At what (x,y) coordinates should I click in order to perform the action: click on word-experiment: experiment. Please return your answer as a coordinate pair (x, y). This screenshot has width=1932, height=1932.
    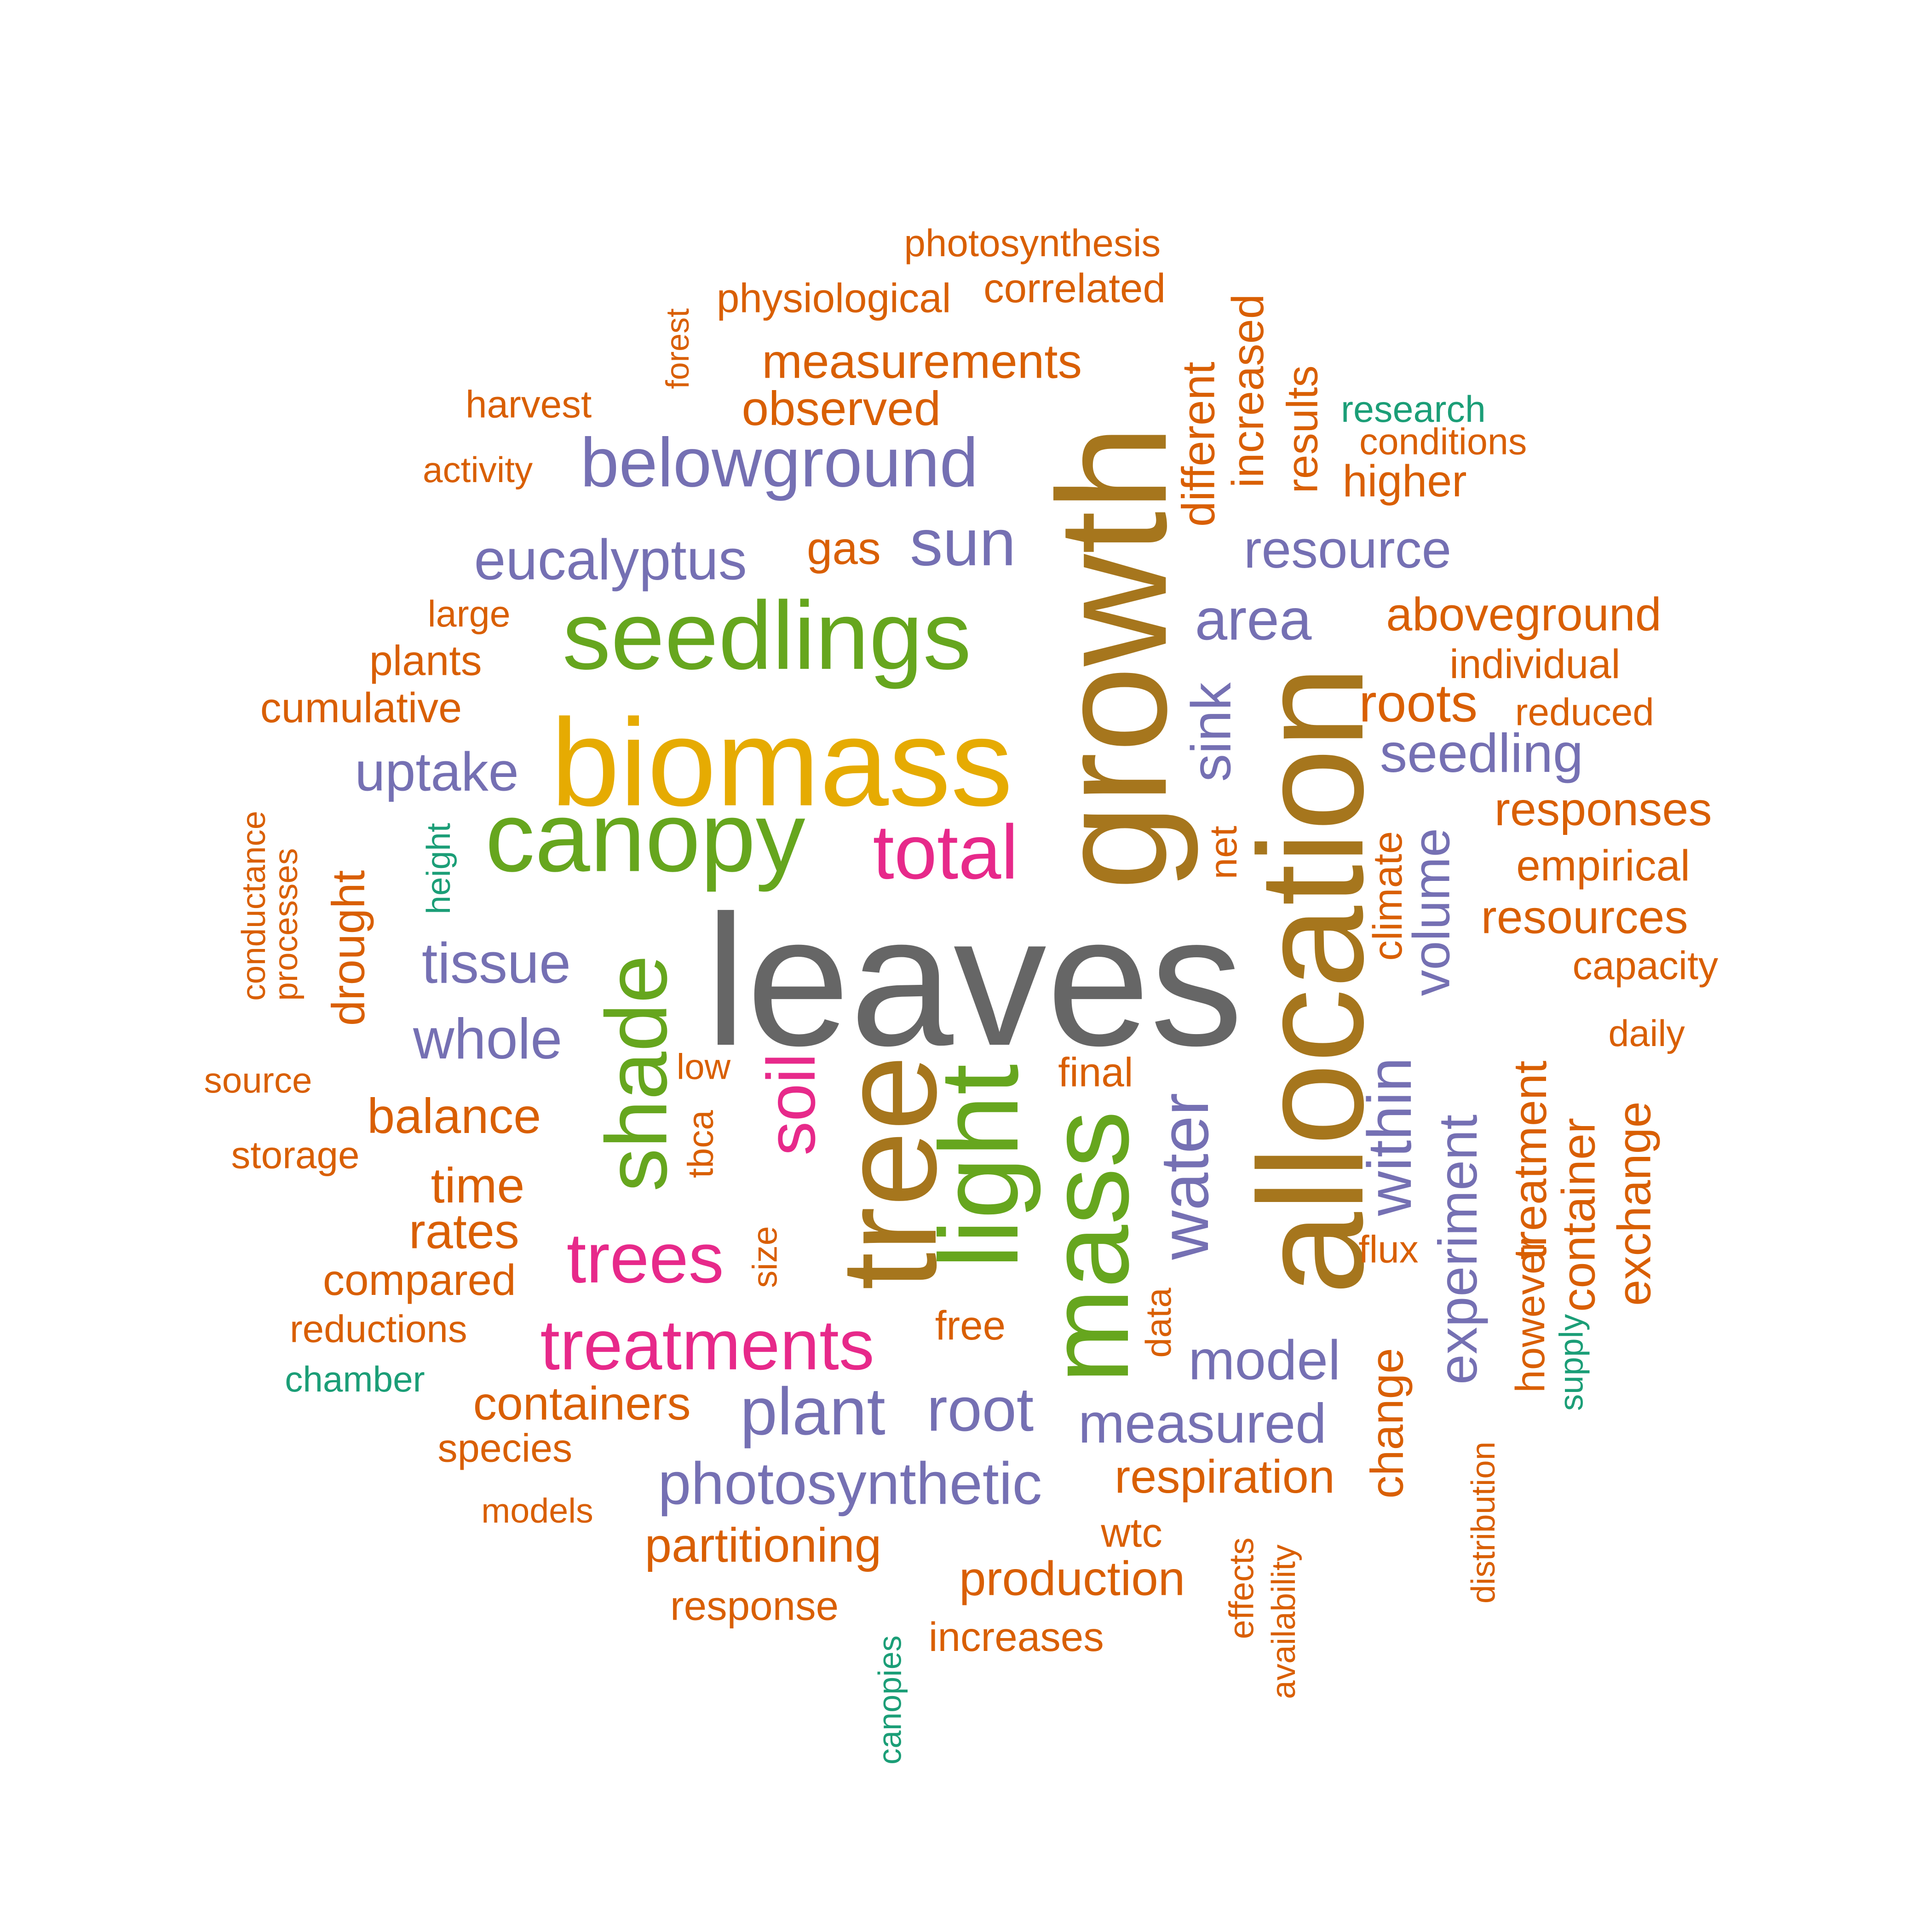
    Looking at the image, I should click on (1458, 1249).